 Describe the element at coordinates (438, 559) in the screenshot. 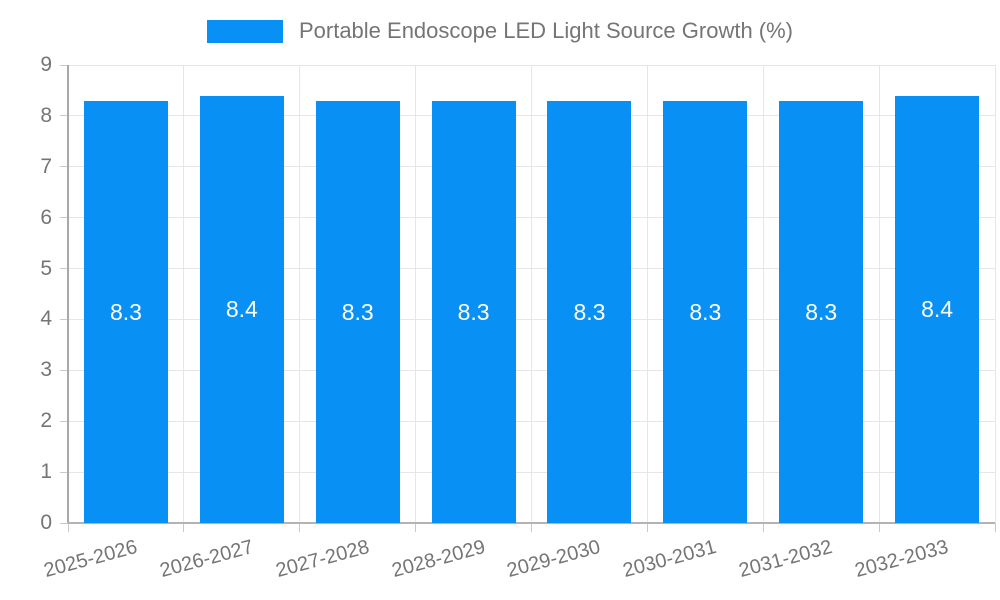

I see `x-axis-category-label: 2028-2029` at that location.